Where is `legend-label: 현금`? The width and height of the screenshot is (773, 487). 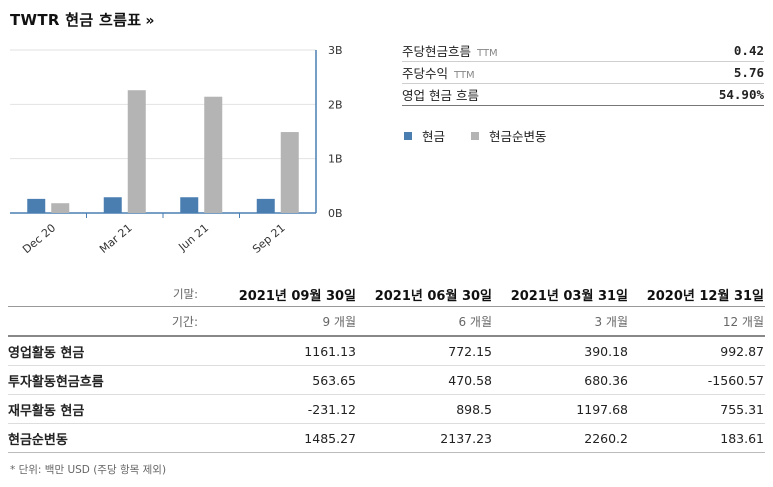
legend-label: 현금 is located at coordinates (434, 136).